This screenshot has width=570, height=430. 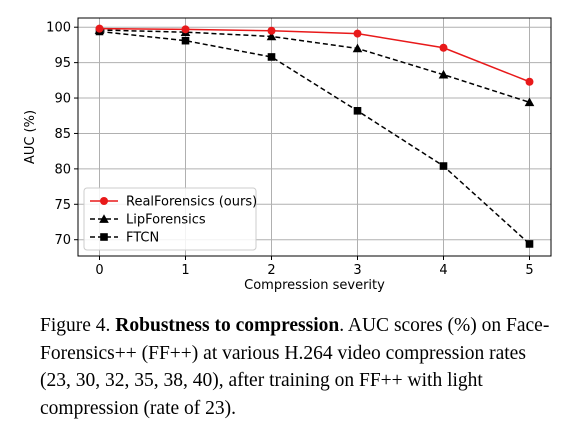 What do you see at coordinates (62, 169) in the screenshot?
I see `y-tick-label: 80` at bounding box center [62, 169].